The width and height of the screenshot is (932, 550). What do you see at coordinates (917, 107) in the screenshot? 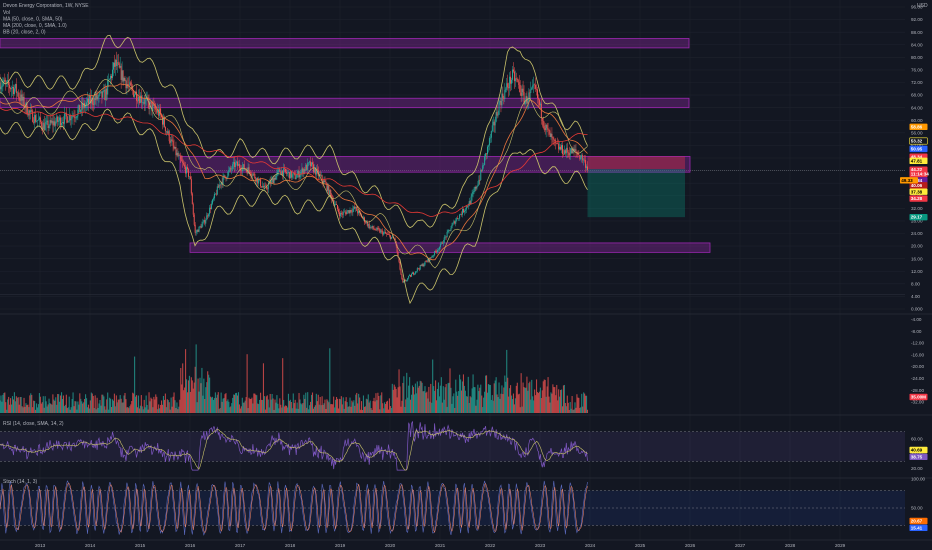
I see `price-tick: 64.00` at bounding box center [917, 107].